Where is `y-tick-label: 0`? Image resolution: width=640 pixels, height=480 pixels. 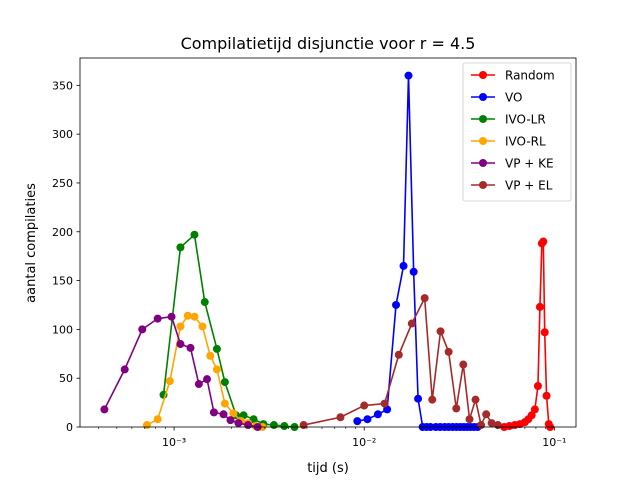 y-tick-label: 0 is located at coordinates (69, 427).